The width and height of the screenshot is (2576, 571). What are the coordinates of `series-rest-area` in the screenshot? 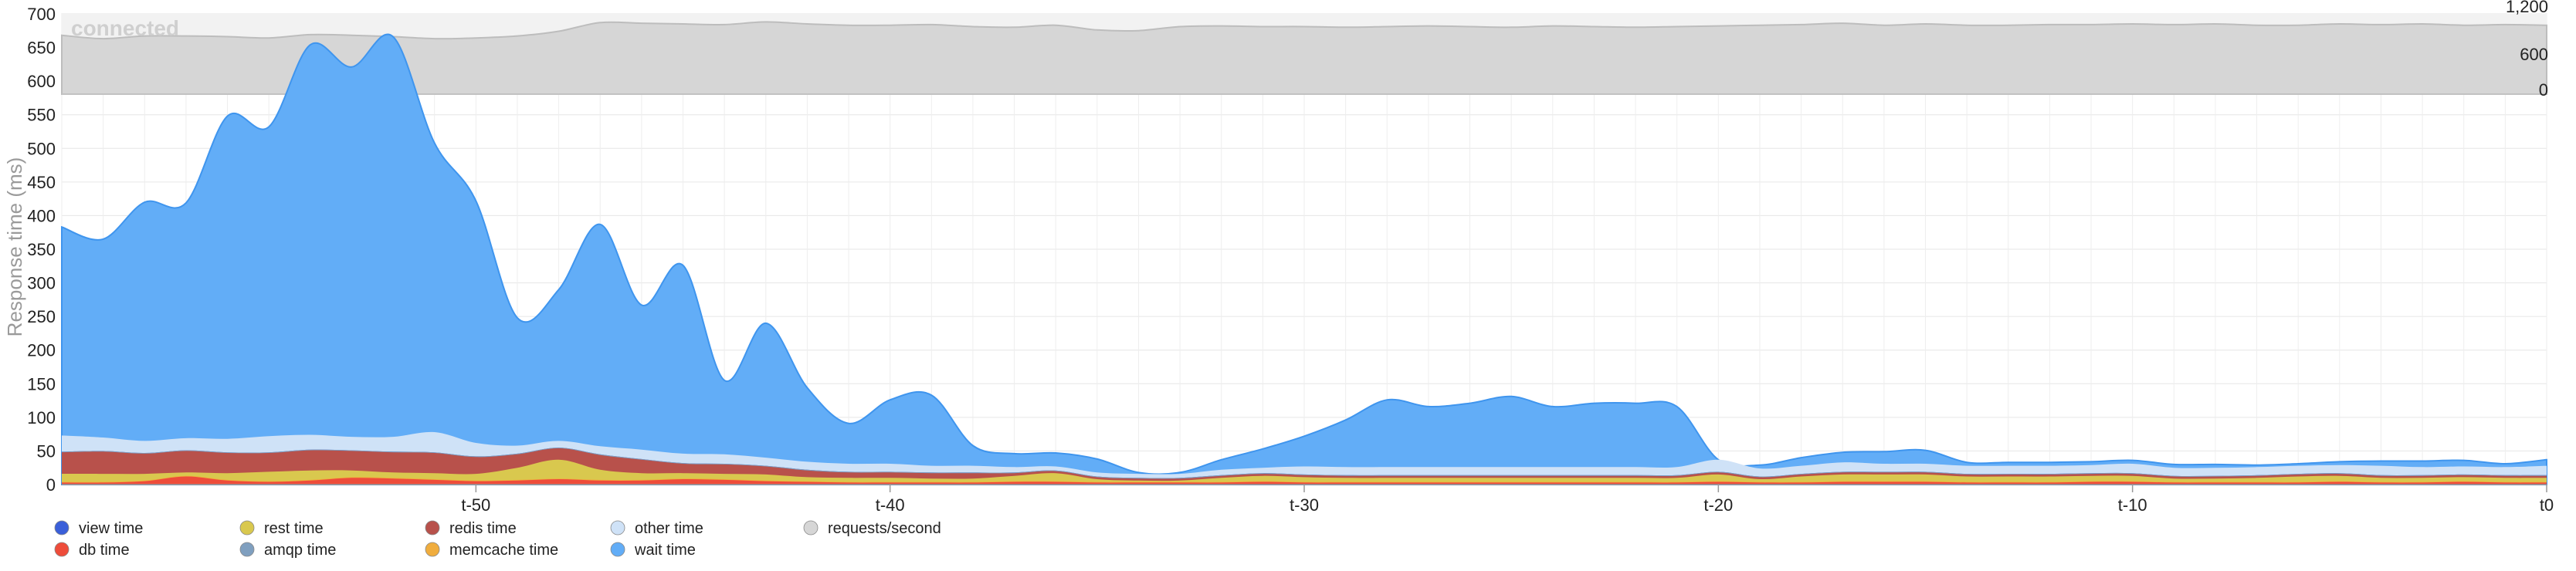 It's located at (1304, 472).